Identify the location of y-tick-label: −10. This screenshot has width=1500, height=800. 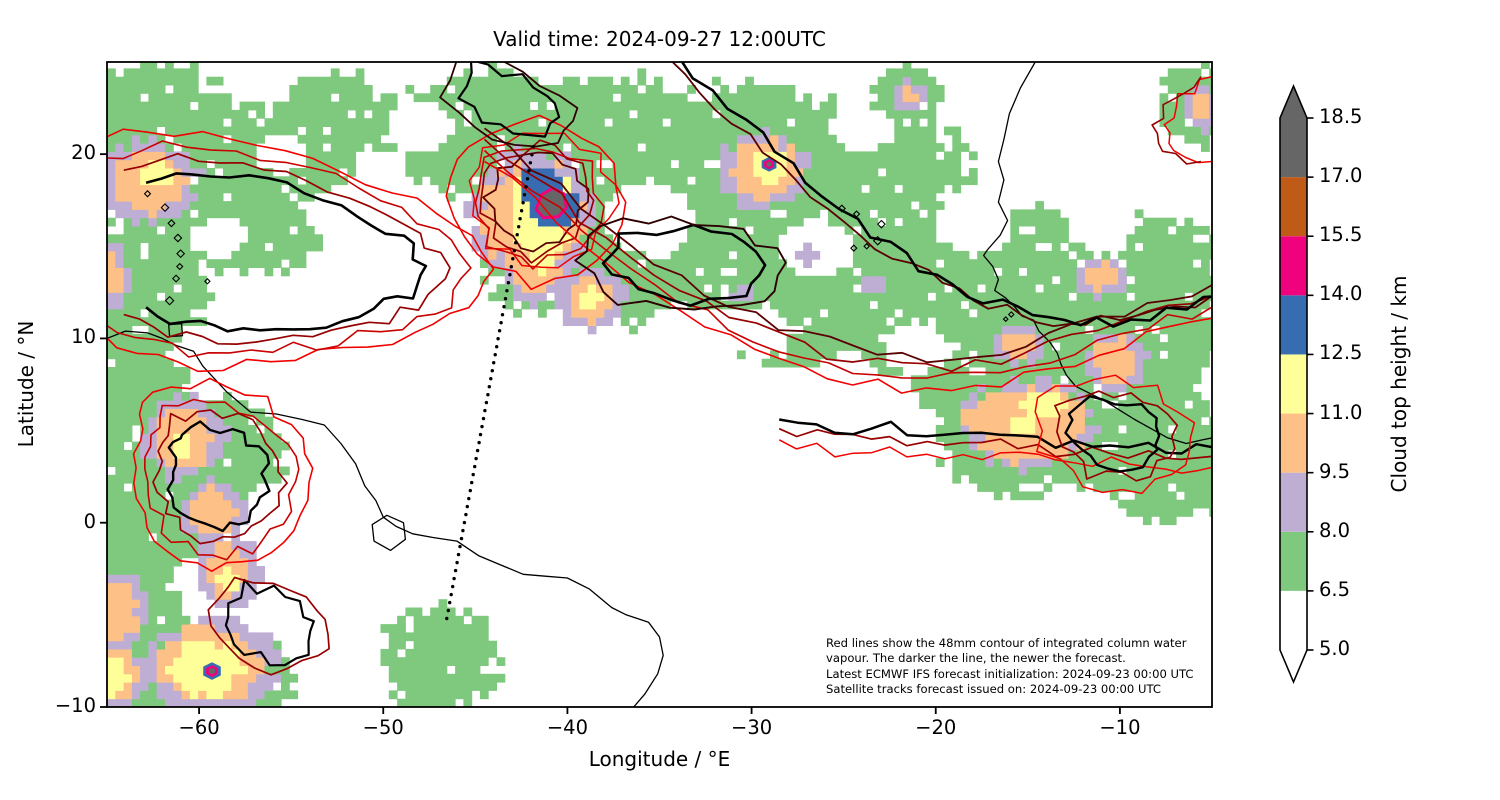
(75, 705).